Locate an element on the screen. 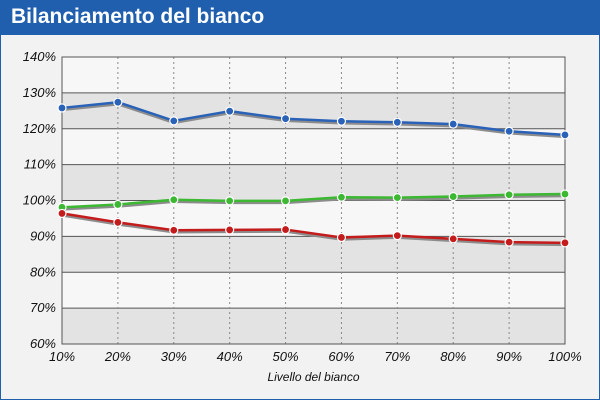  x-tick-label: 100% is located at coordinates (564, 356).